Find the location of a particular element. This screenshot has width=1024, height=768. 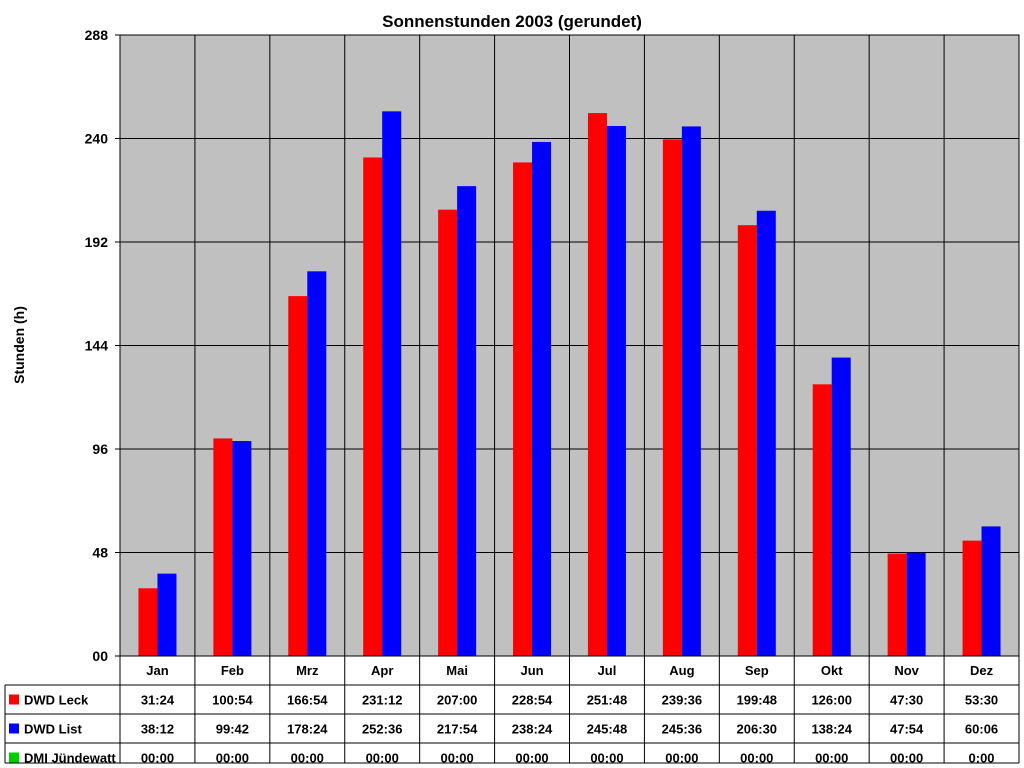

data-label: 60:06 is located at coordinates (981, 729).